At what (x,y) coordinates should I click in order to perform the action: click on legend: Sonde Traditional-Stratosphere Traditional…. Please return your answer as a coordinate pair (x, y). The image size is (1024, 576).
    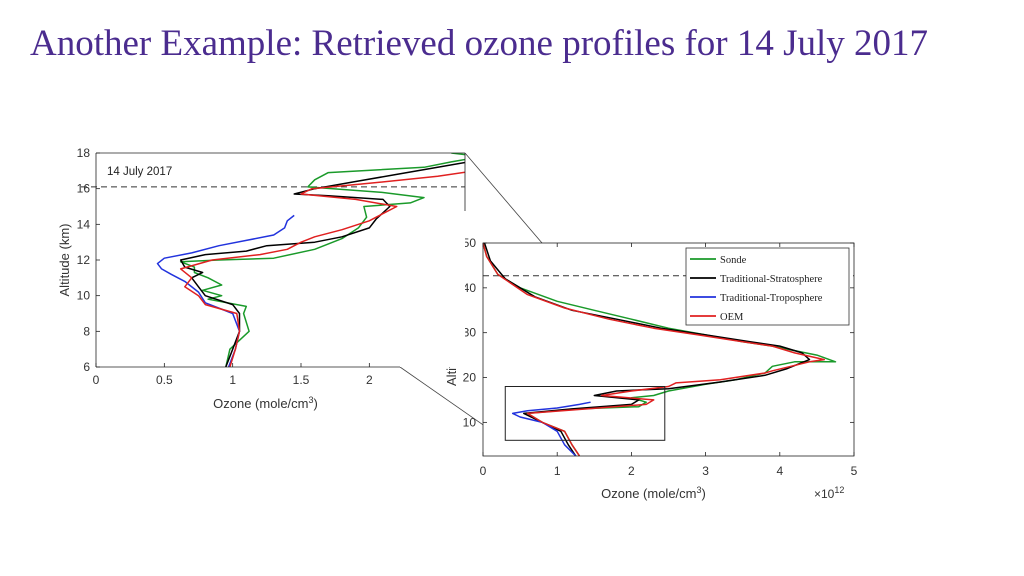
    Looking at the image, I should click on (767, 286).